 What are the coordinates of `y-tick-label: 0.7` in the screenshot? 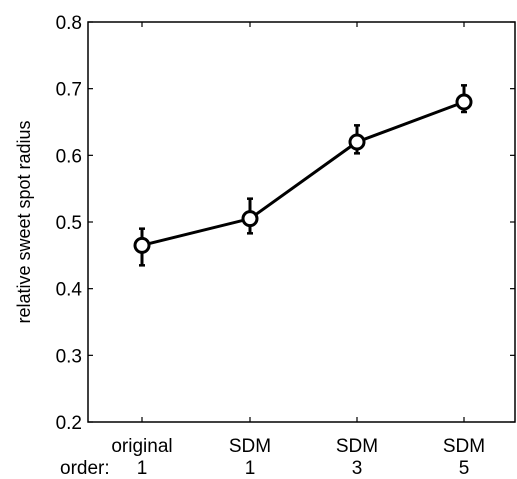 It's located at (69, 90).